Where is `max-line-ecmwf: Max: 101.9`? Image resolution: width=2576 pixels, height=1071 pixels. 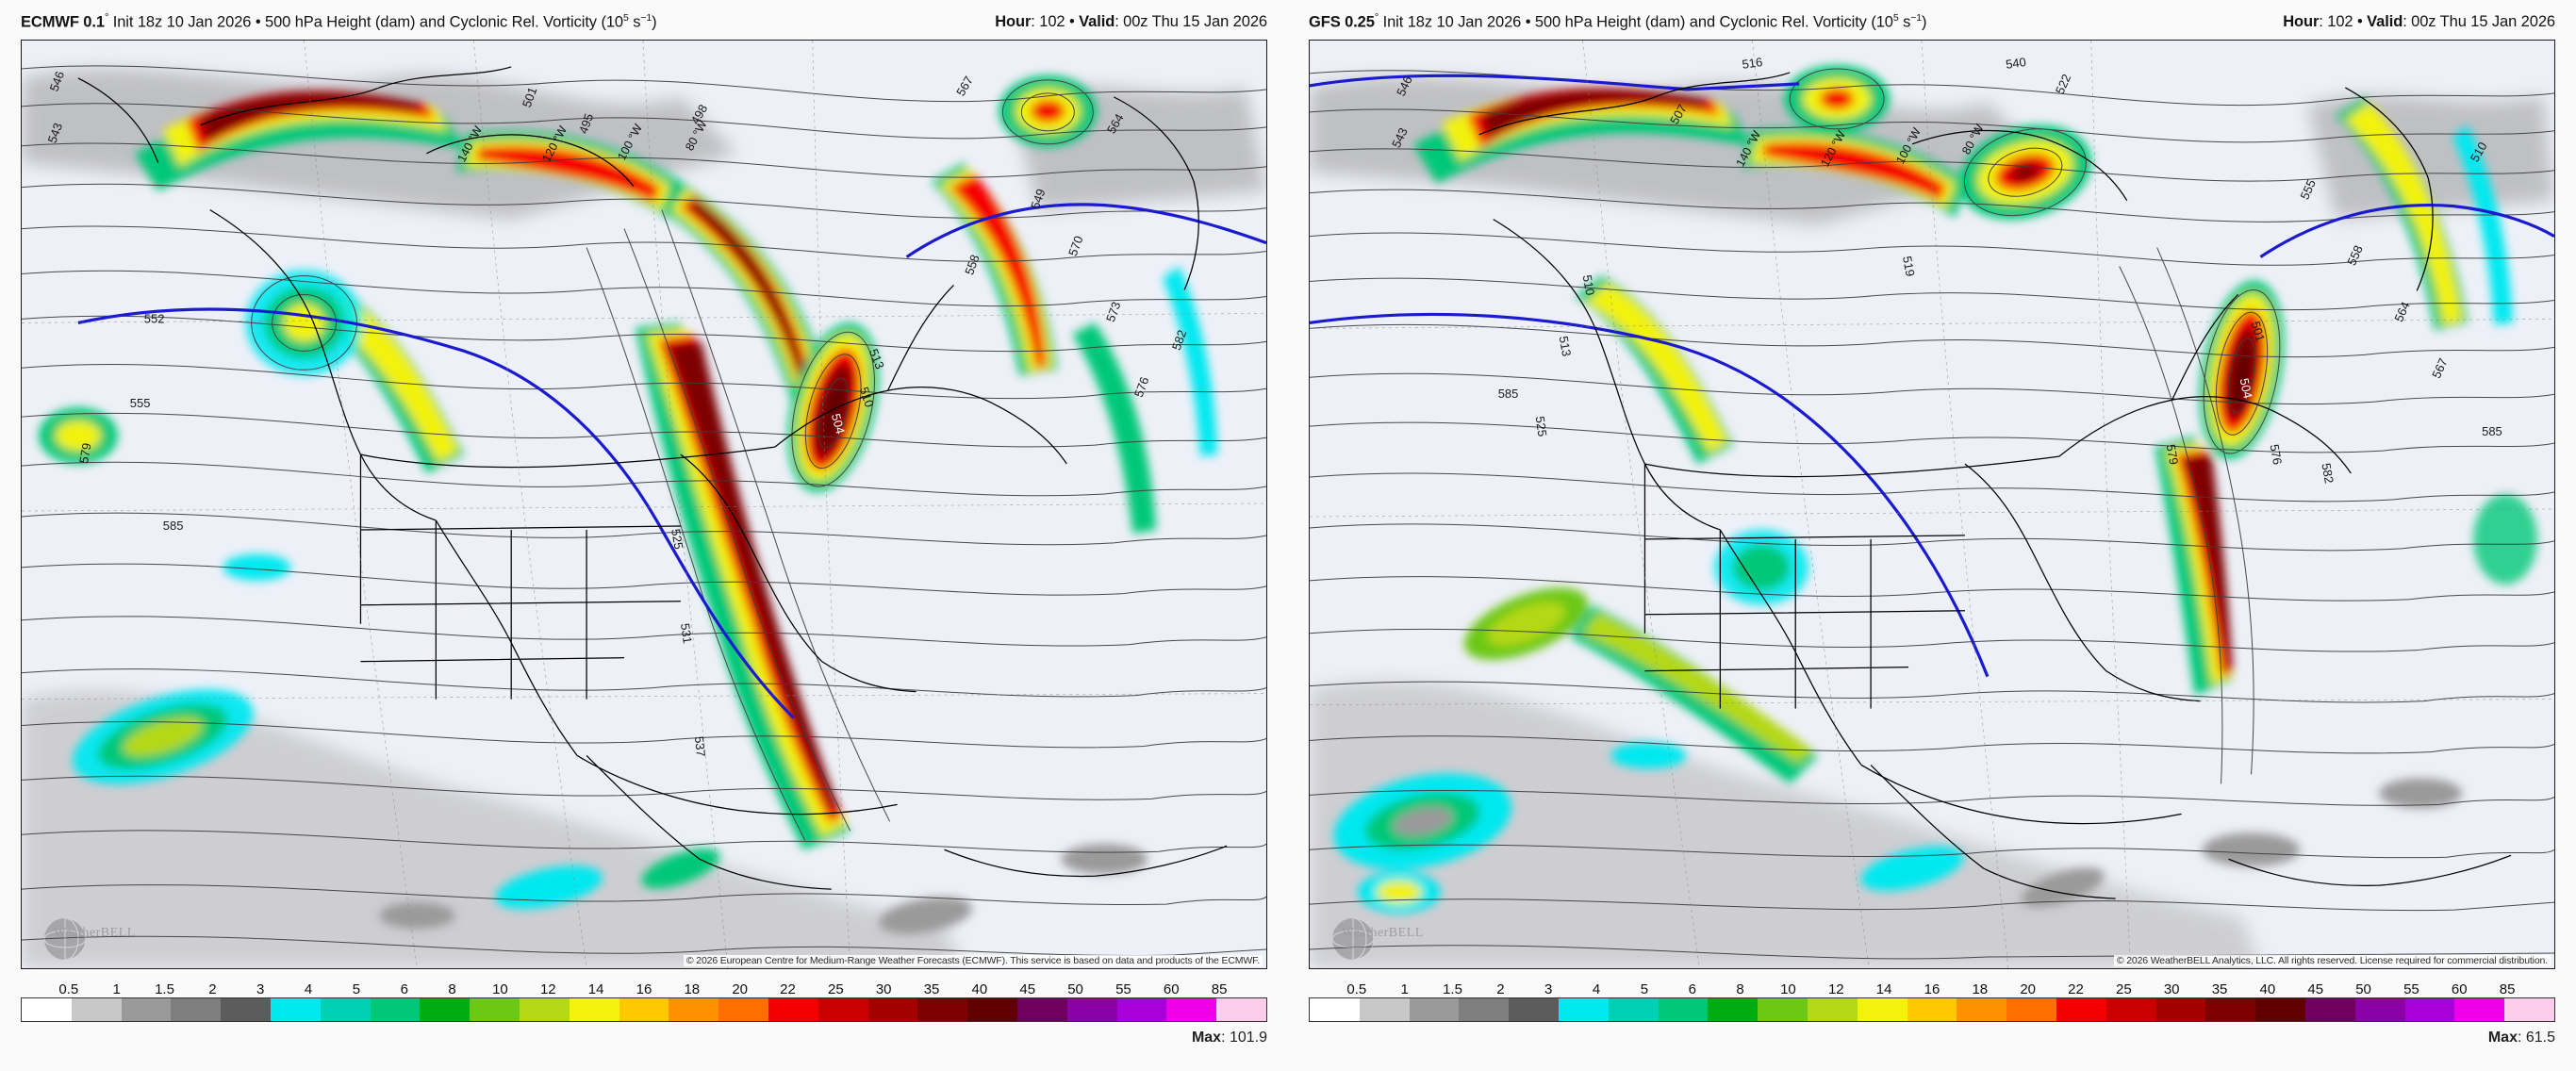
max-line-ecmwf: Max: 101.9 is located at coordinates (1229, 1038).